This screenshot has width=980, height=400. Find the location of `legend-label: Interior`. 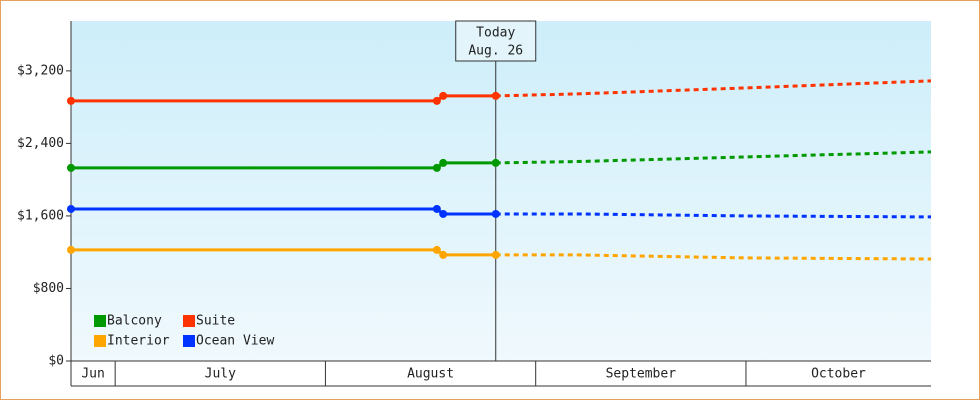

legend-label: Interior is located at coordinates (138, 341).